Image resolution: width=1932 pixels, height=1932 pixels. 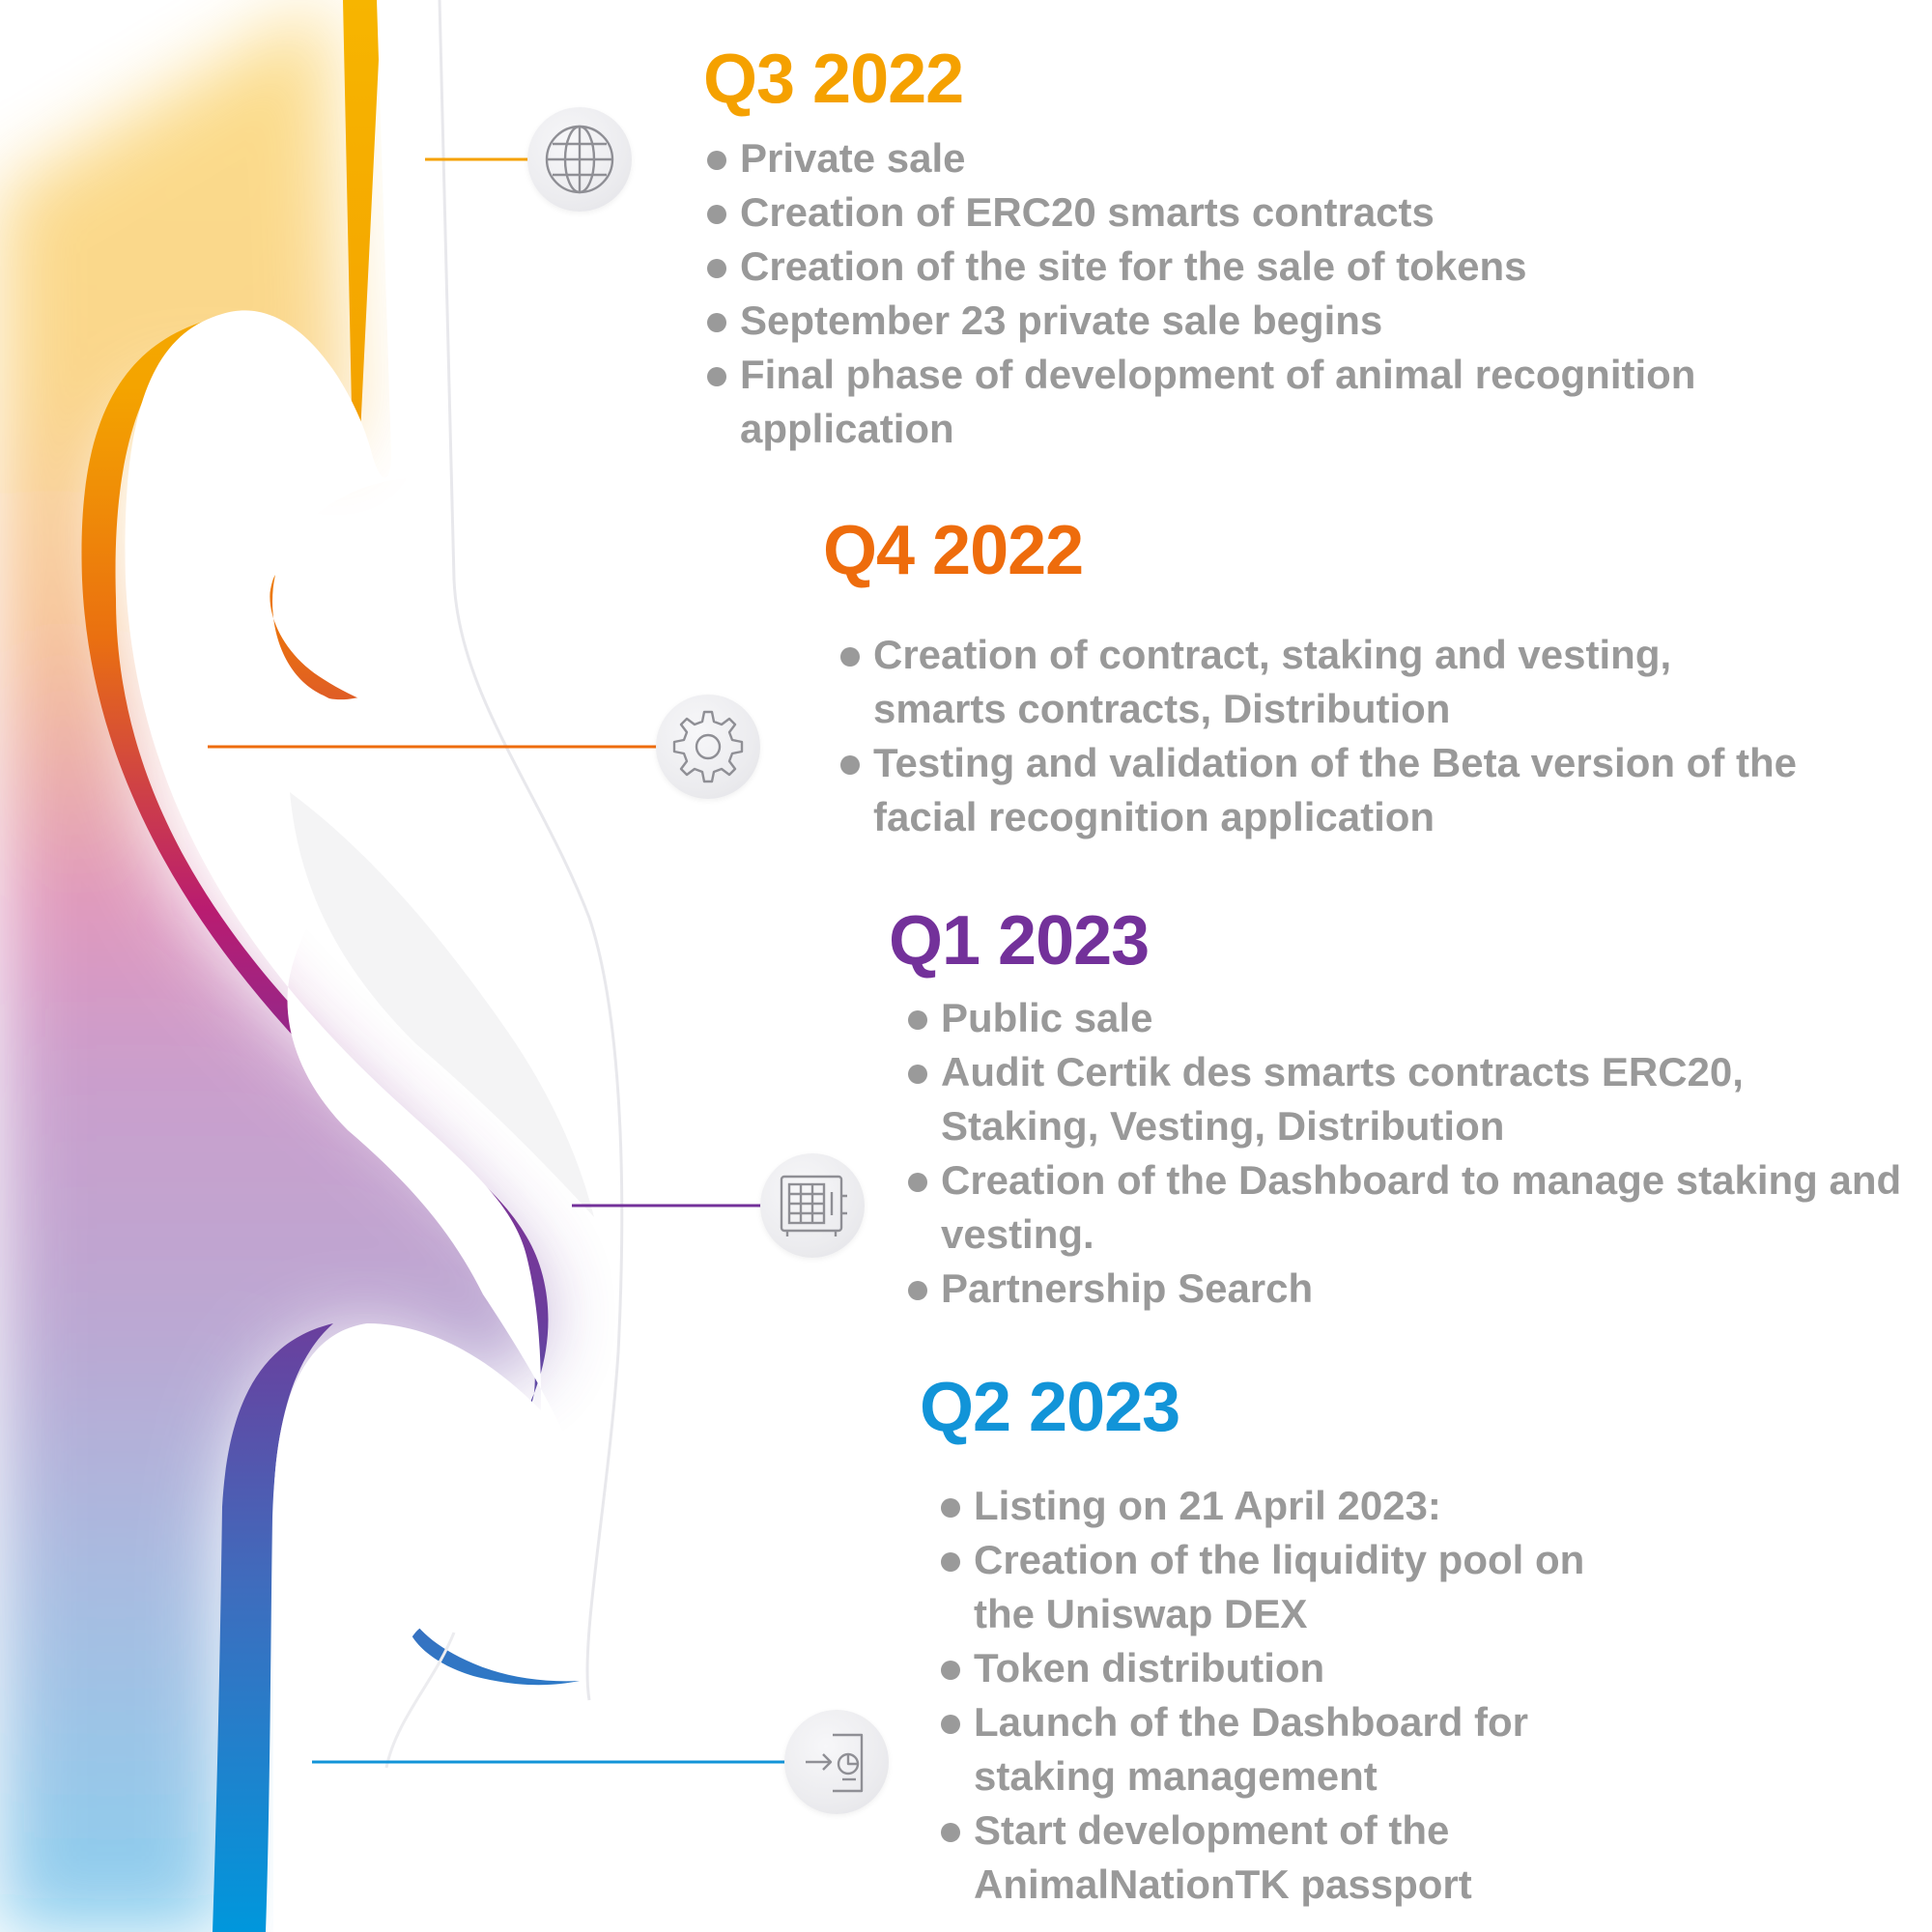 What do you see at coordinates (579, 159) in the screenshot?
I see `globe-icon` at bounding box center [579, 159].